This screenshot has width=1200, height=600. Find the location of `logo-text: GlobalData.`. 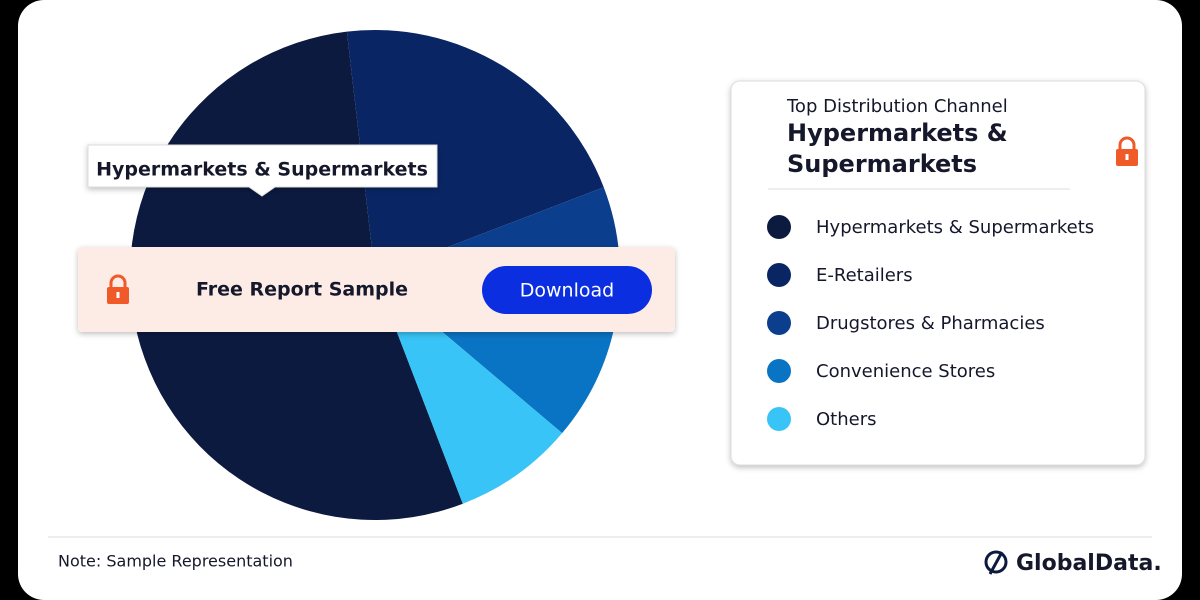

logo-text: GlobalData. is located at coordinates (1089, 563).